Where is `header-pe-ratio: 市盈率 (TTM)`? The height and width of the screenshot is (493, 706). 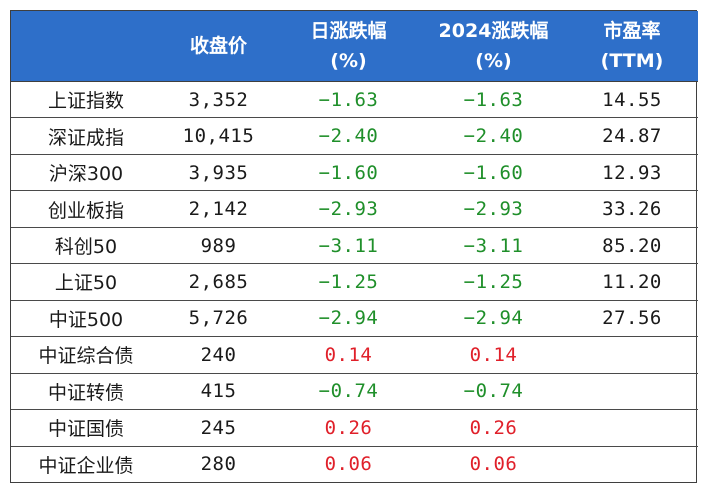
header-pe-ratio: 市盈率 (TTM) is located at coordinates (632, 46).